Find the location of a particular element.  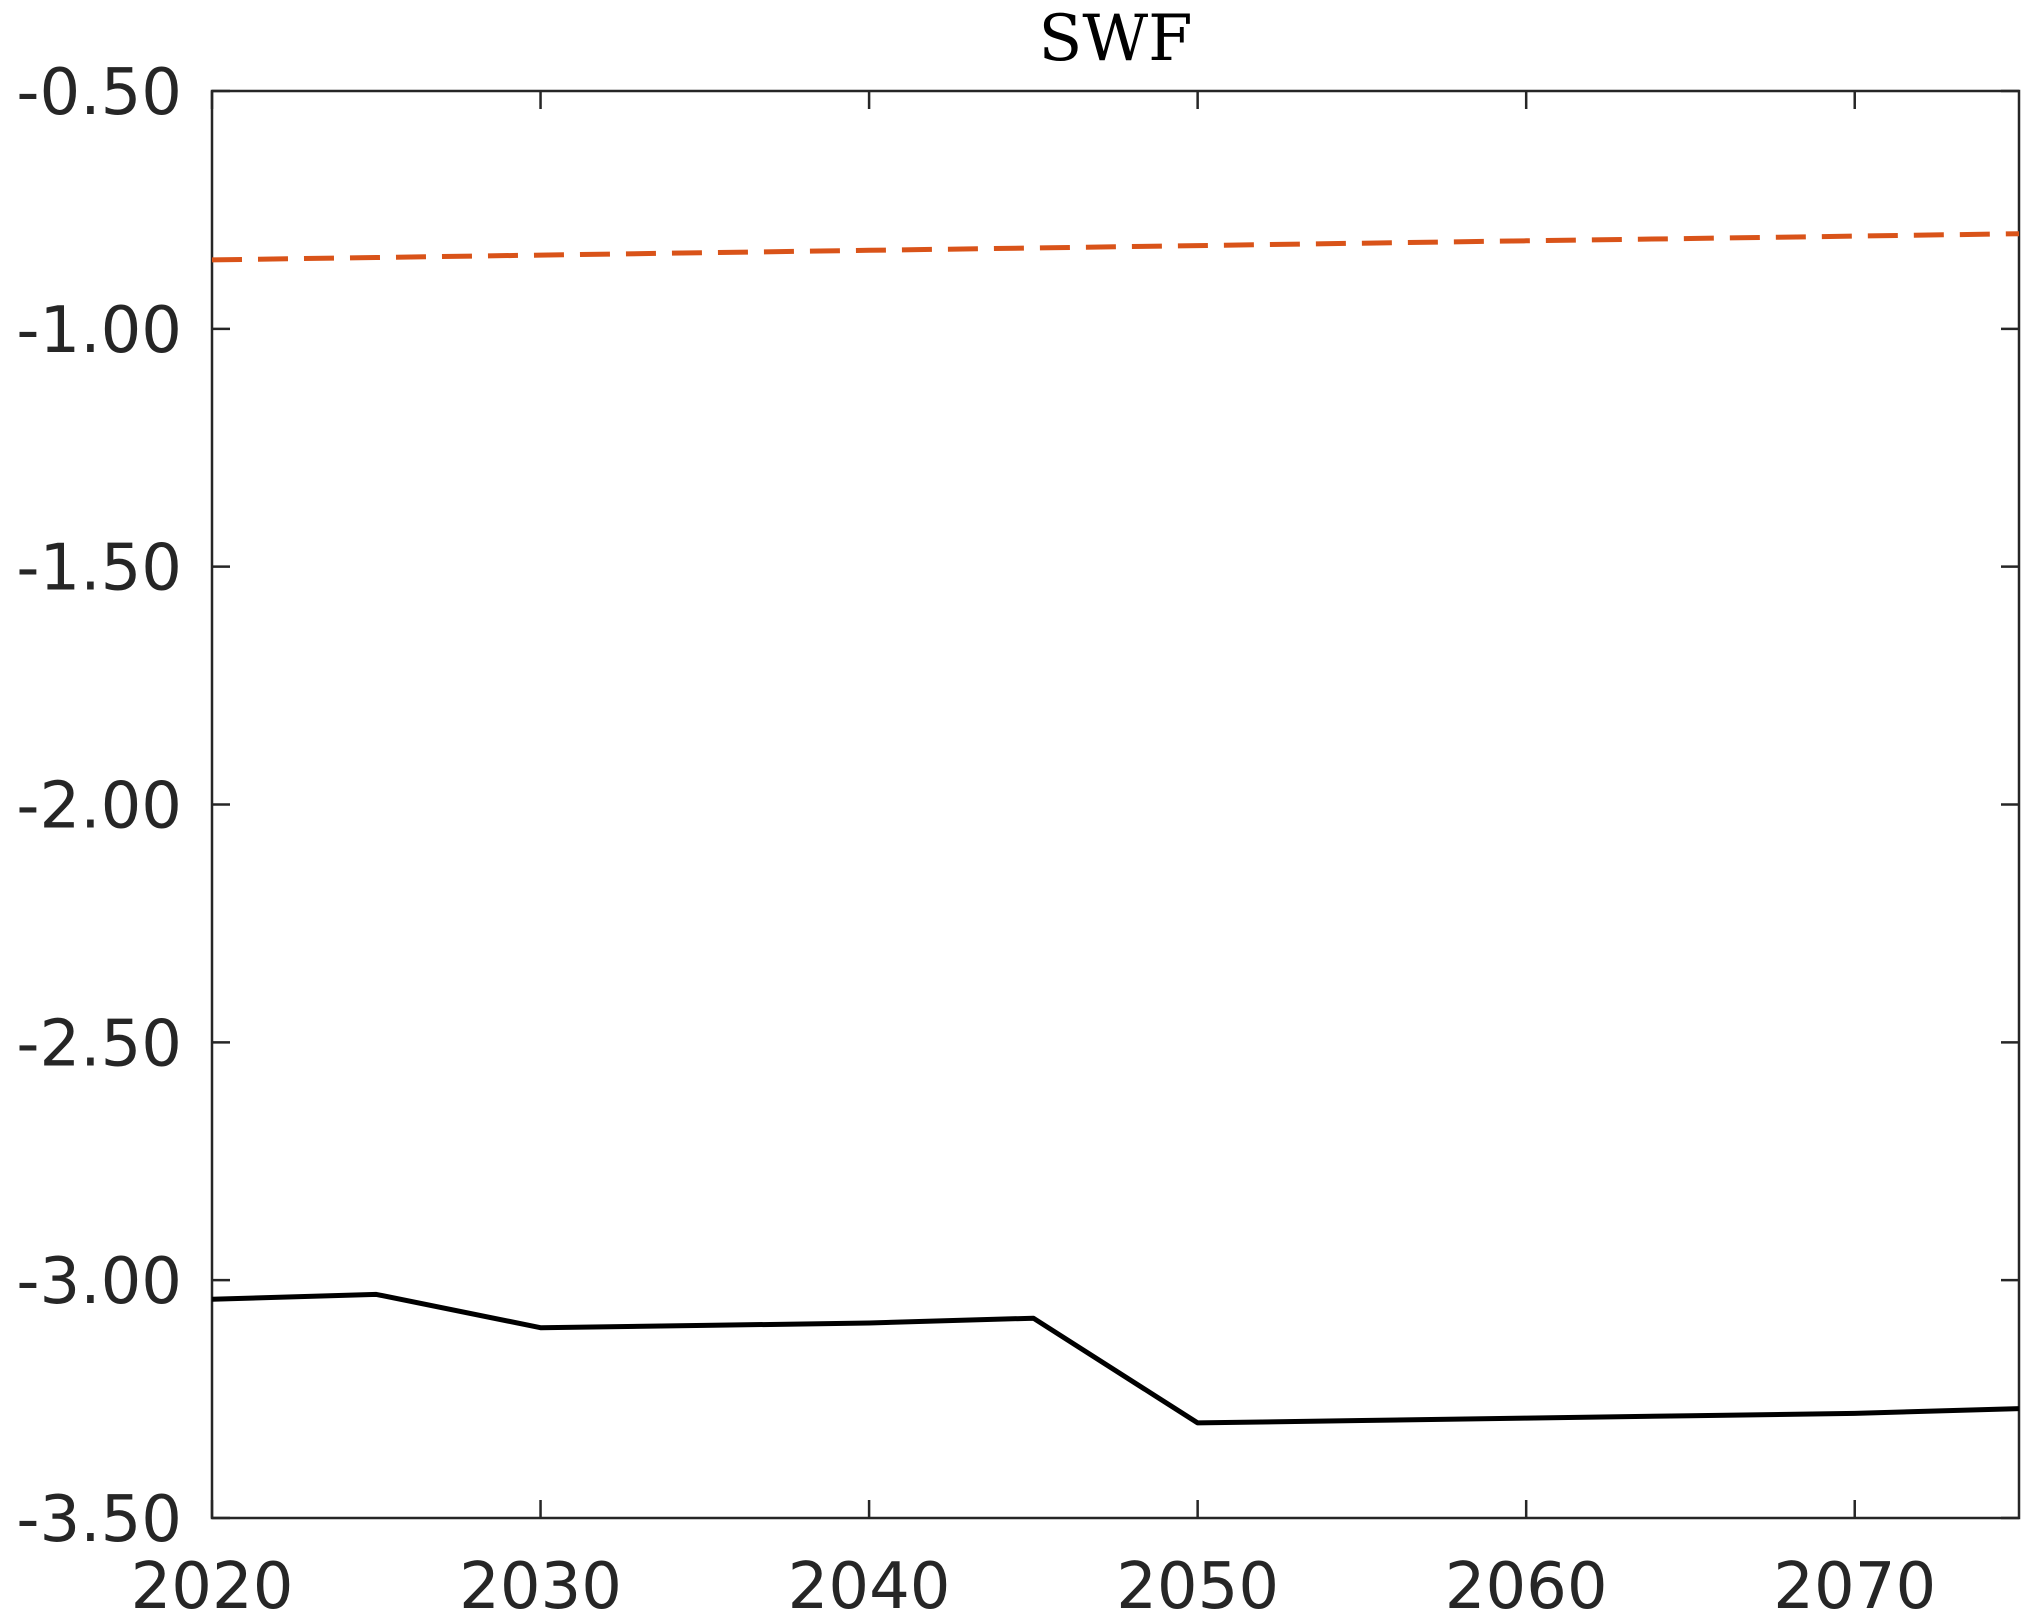

x-tick-label: 2070 is located at coordinates (1854, 1582).